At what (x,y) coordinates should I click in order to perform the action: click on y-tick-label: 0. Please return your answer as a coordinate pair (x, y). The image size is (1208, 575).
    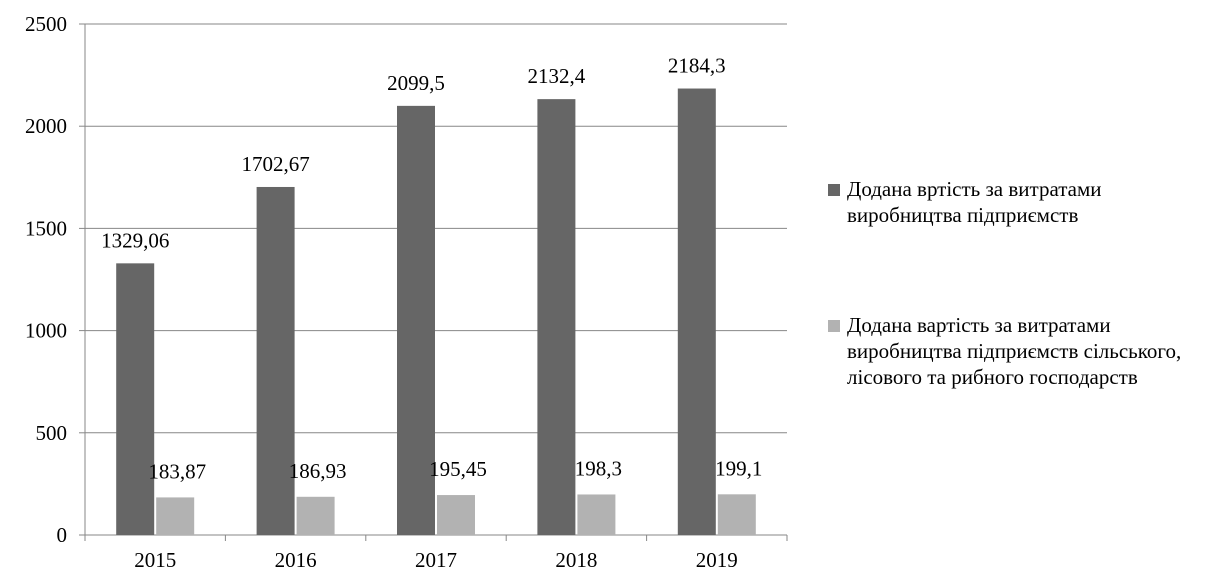
    Looking at the image, I should click on (62, 535).